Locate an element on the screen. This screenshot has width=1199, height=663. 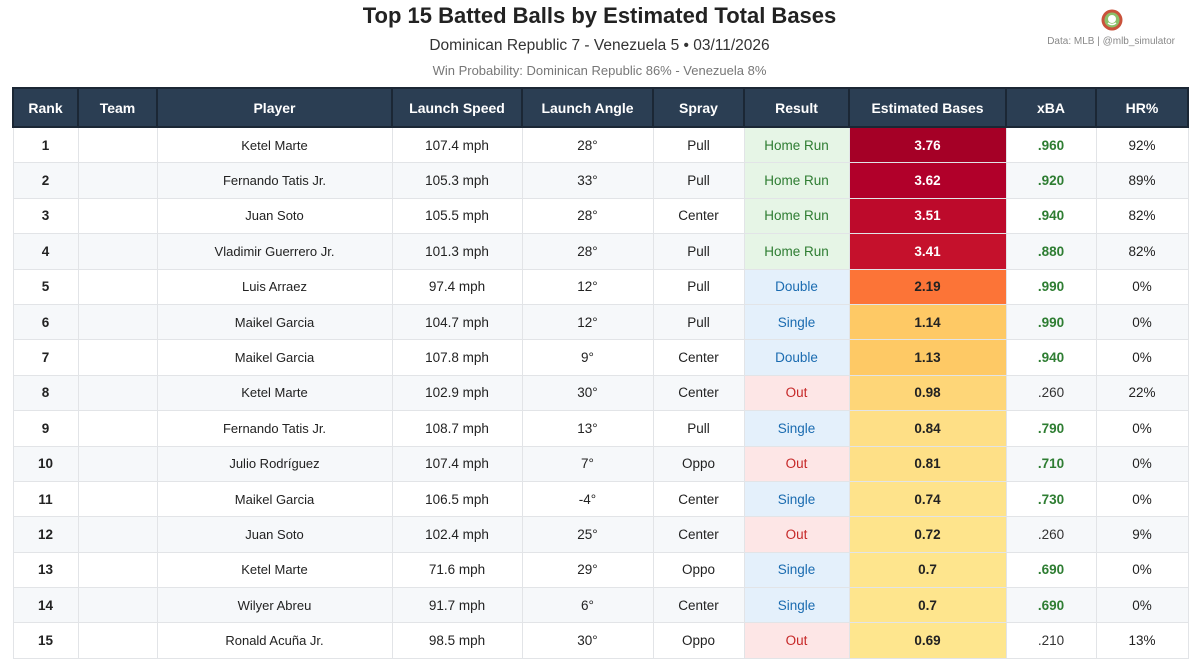
estimated-bases-cell: 3.51 is located at coordinates (927, 216).